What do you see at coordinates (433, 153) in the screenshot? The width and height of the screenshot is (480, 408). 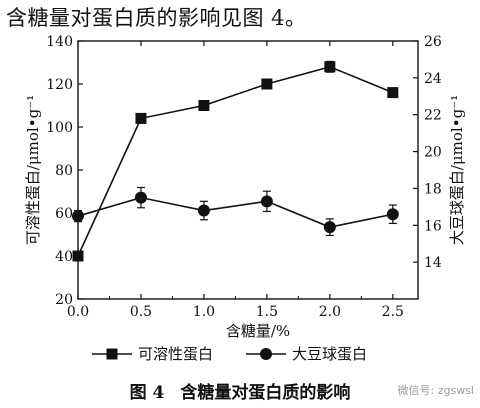 I see `y-right-tick-label: 20` at bounding box center [433, 153].